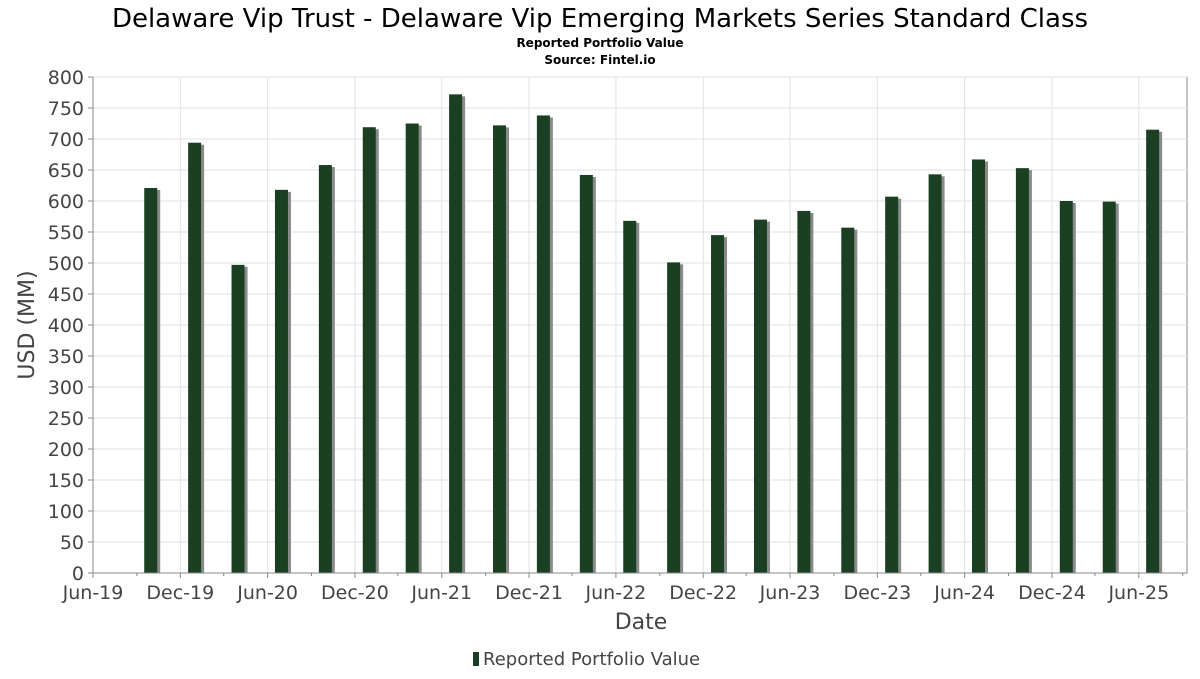 The image size is (1200, 679). What do you see at coordinates (790, 593) in the screenshot?
I see `x-tick-label: Jun-23` at bounding box center [790, 593].